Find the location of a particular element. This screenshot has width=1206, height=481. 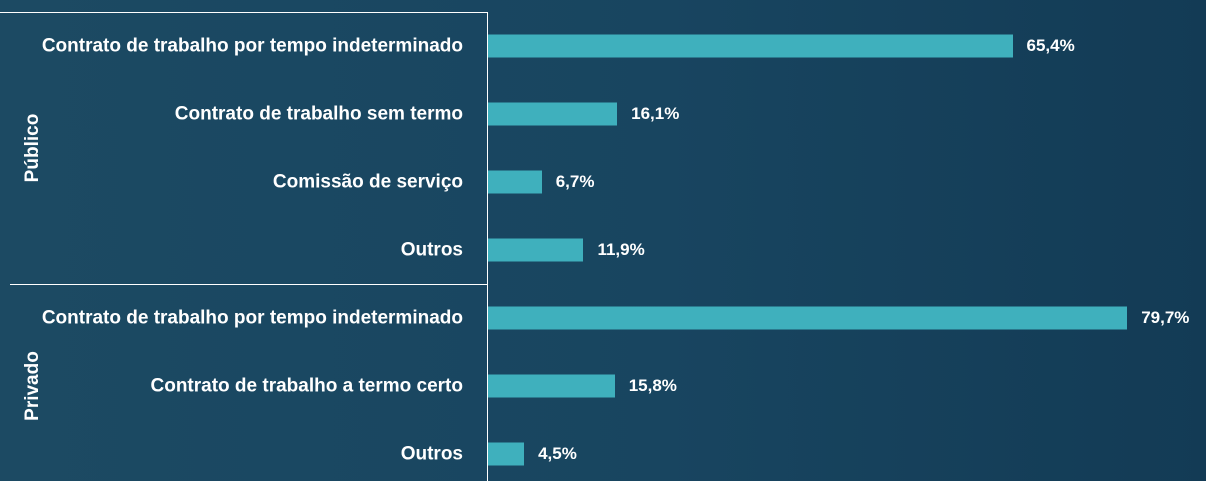

group-label: Privado is located at coordinates (32, 386).